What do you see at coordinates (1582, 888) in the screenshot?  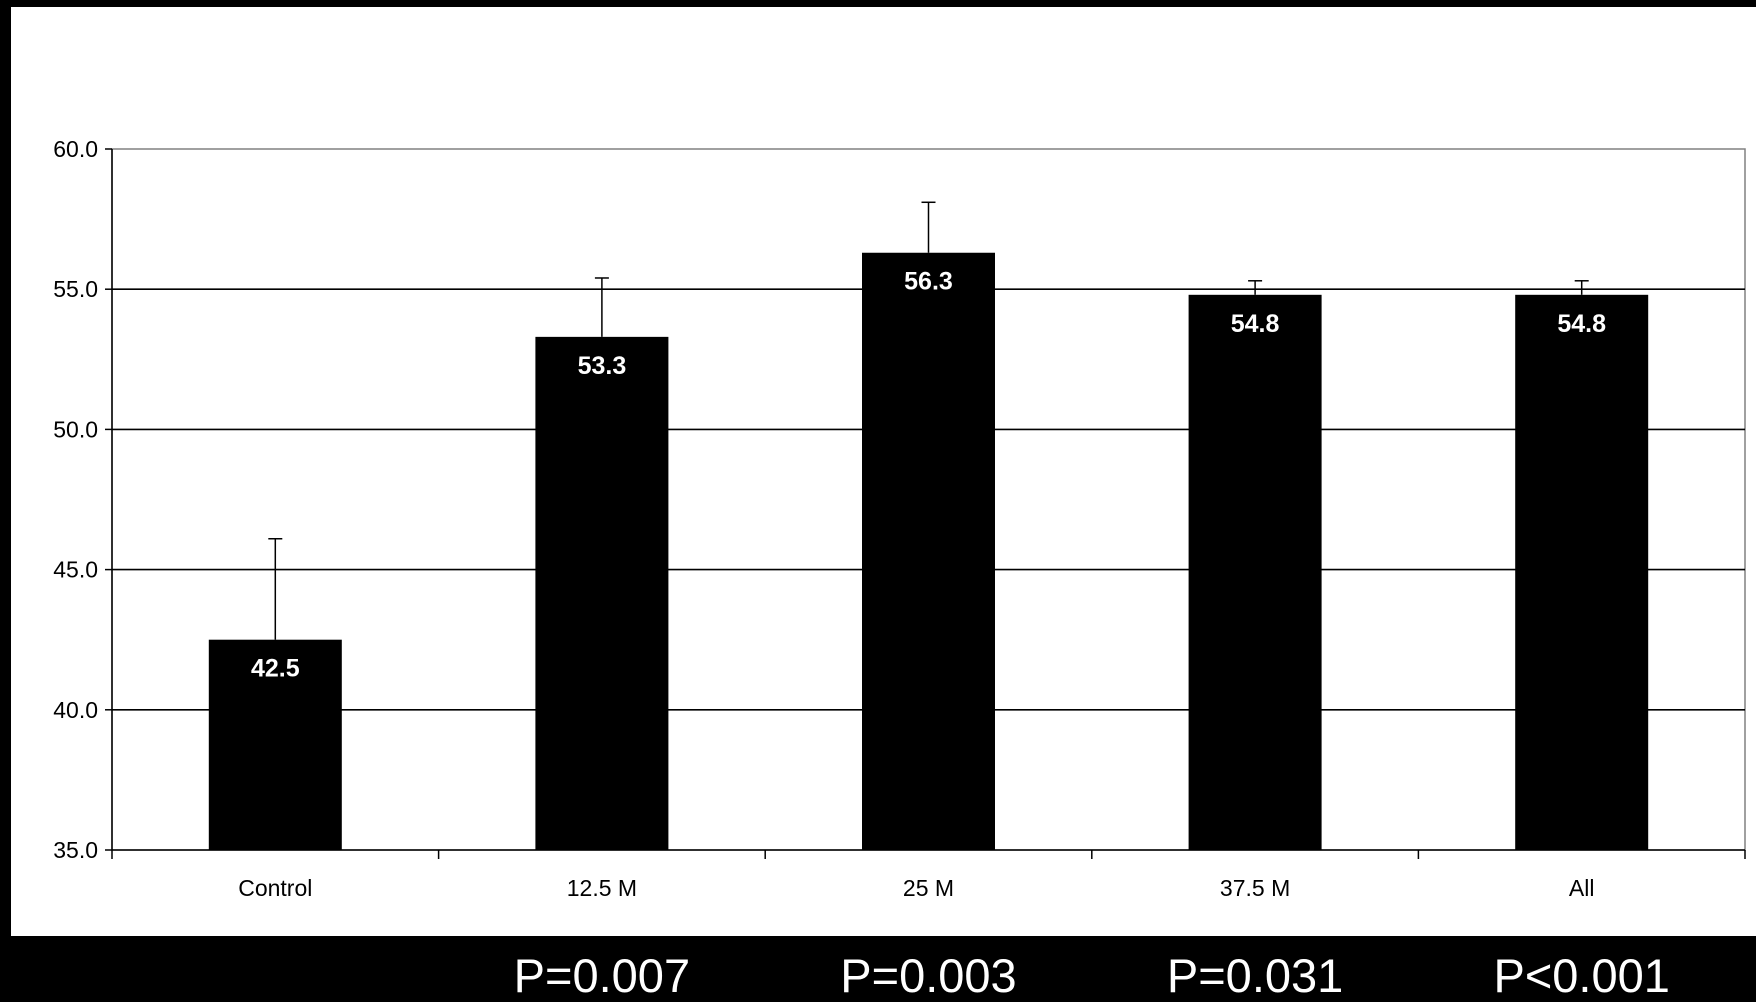 I see `x-tick-label: All` at bounding box center [1582, 888].